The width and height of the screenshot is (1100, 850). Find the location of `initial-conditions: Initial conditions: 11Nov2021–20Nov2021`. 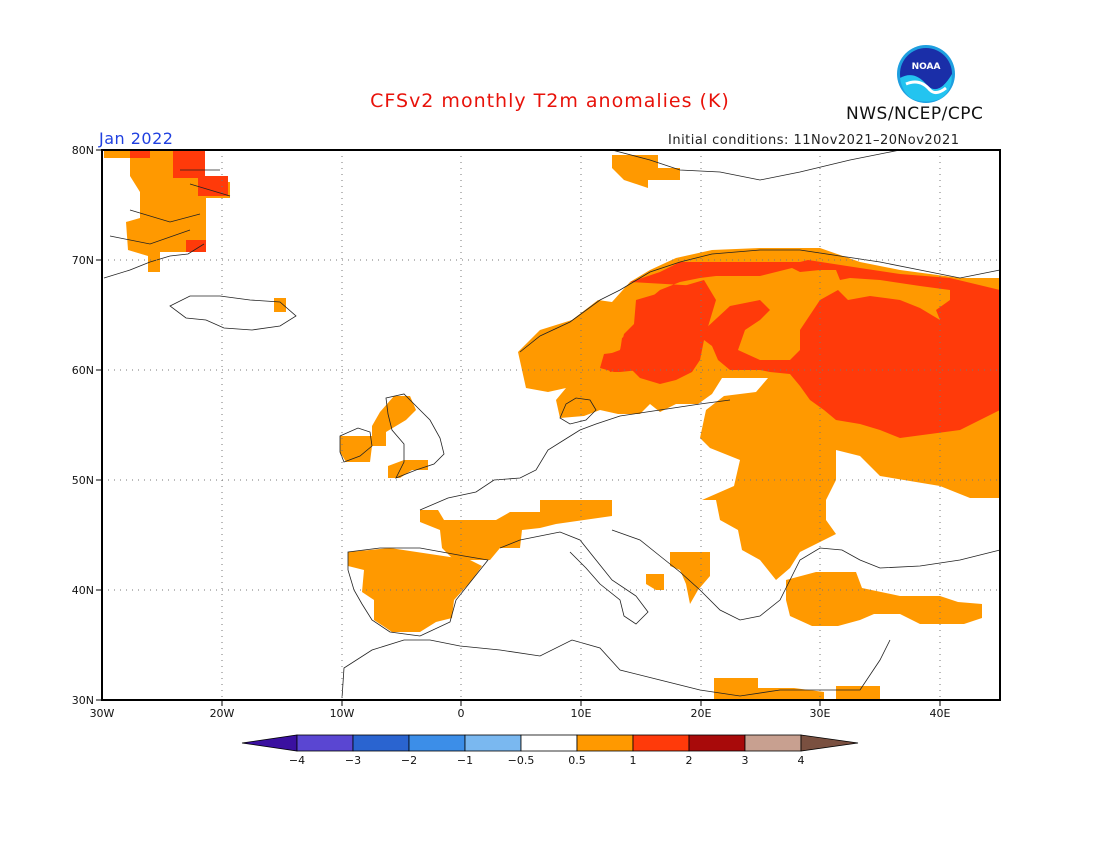

initial-conditions: Initial conditions: 11Nov2021–20Nov2021 is located at coordinates (814, 140).